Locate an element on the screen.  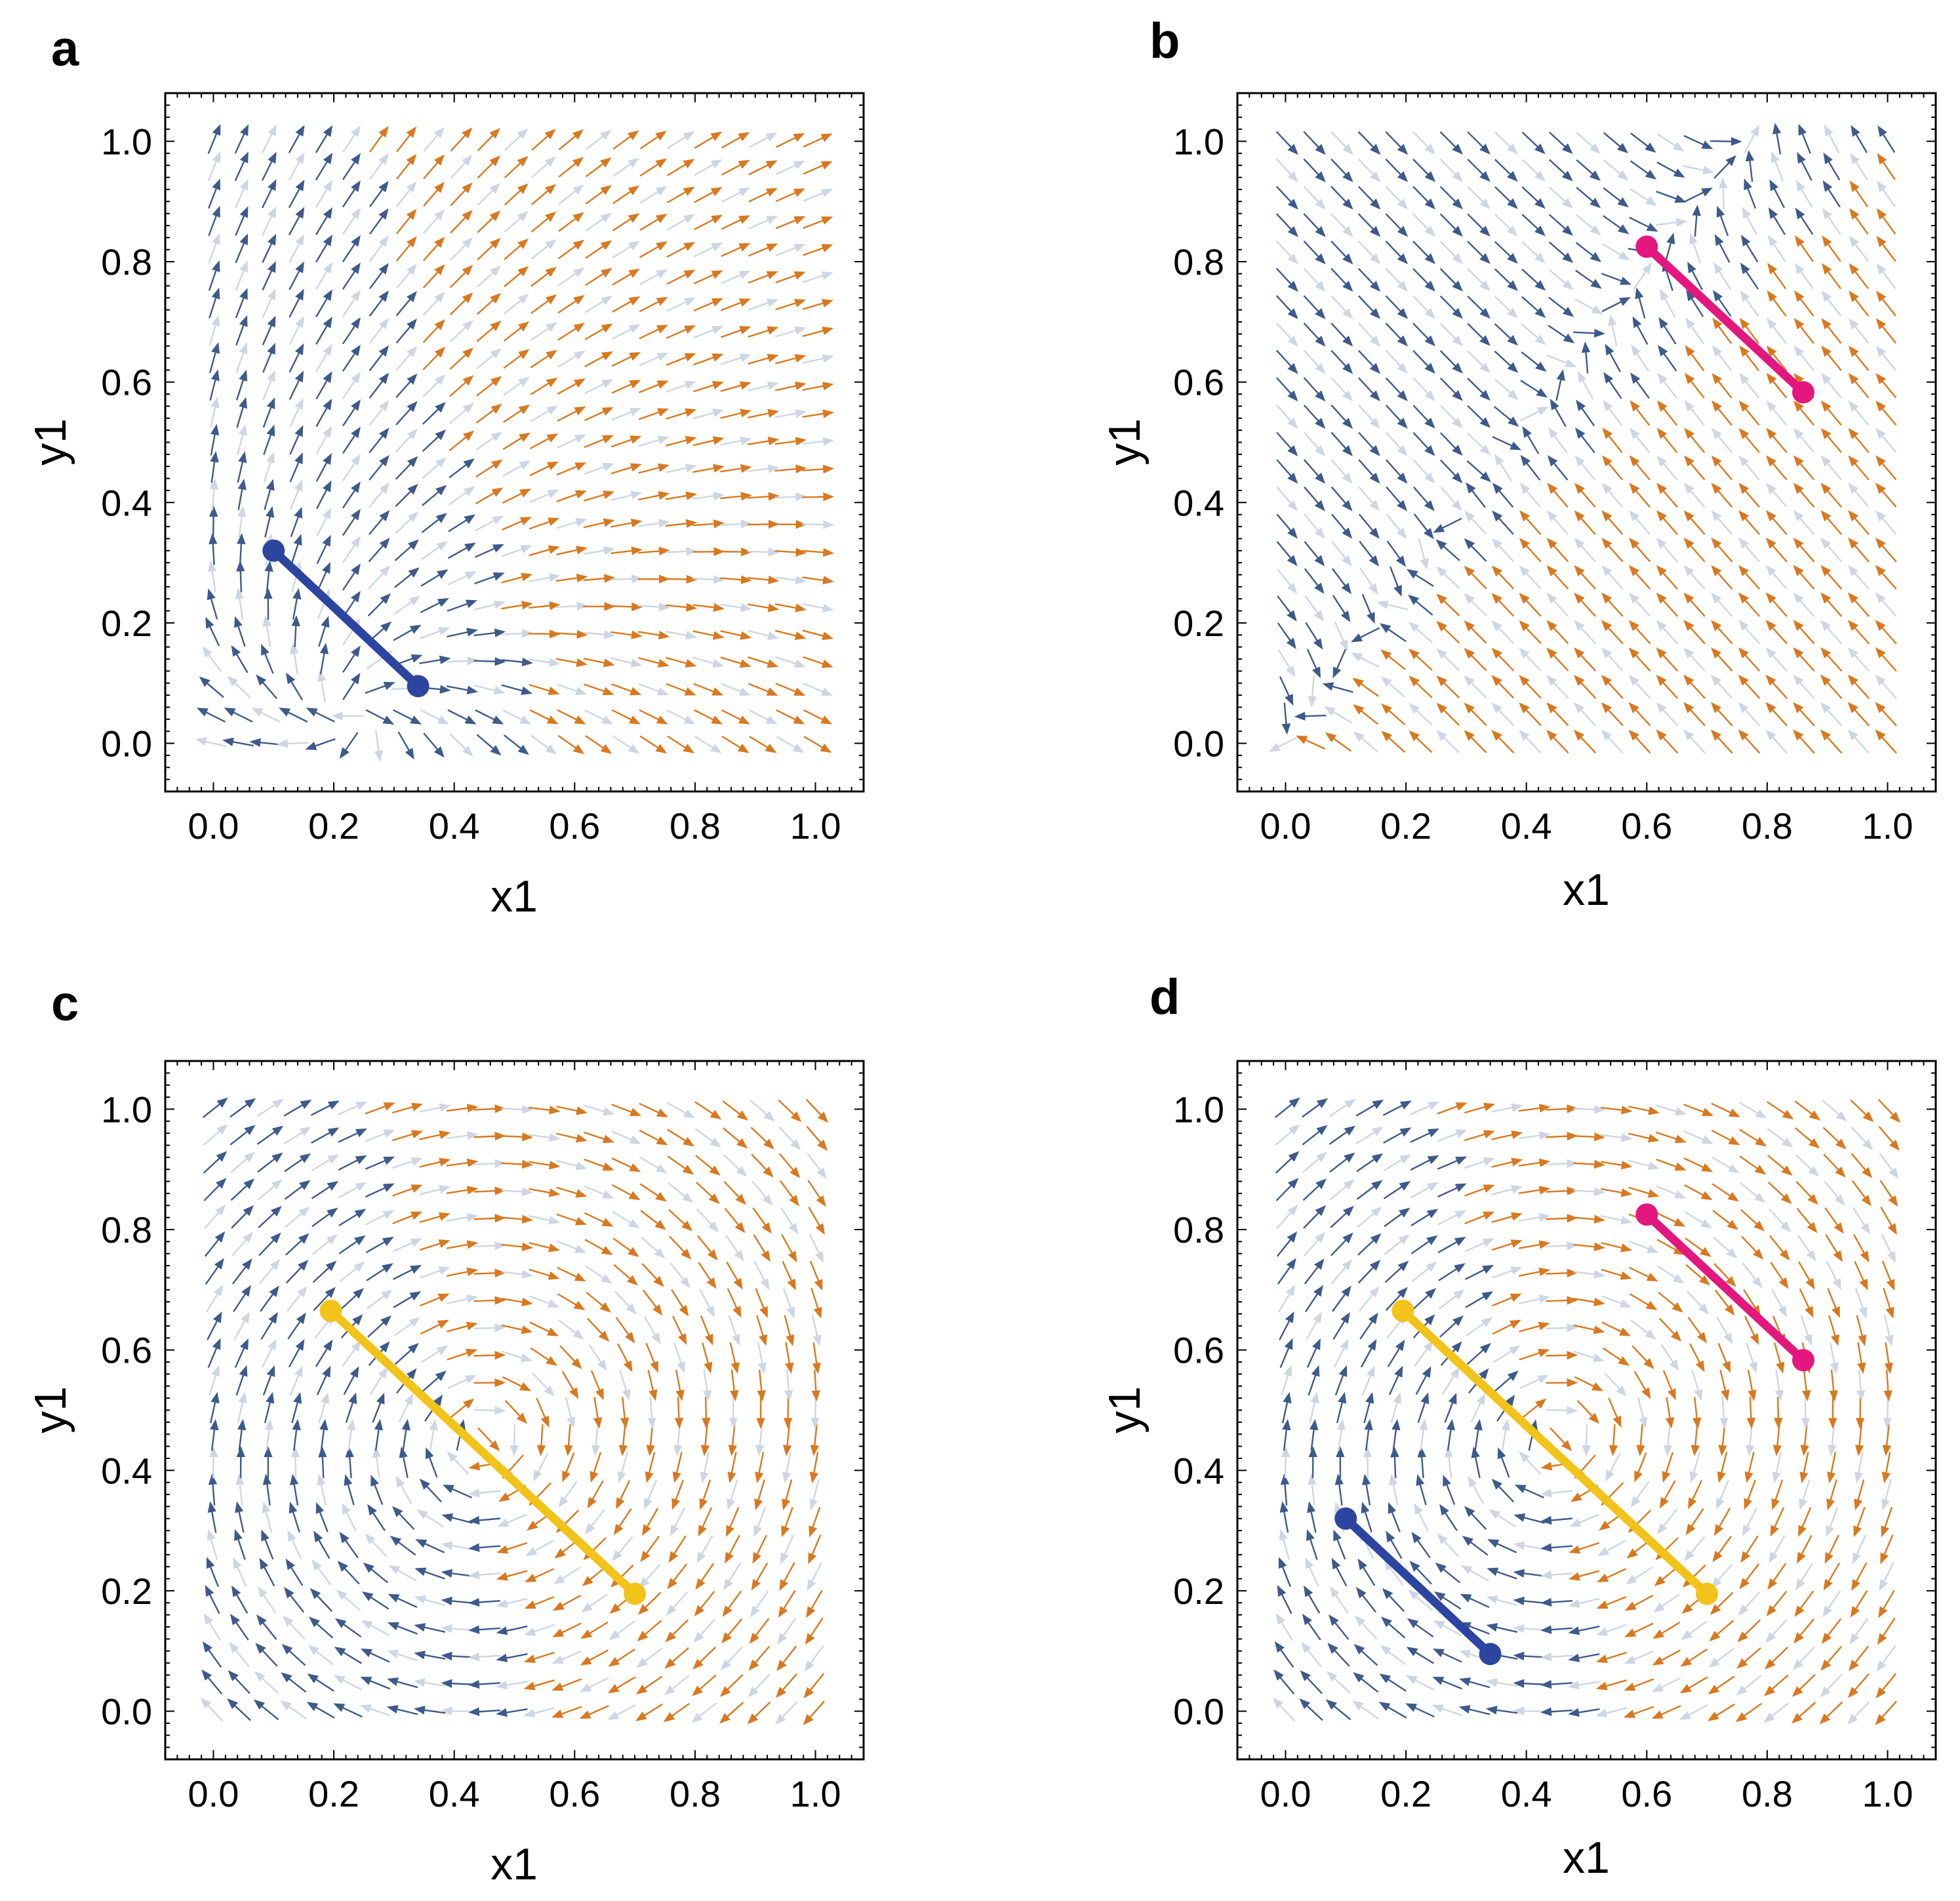
y-tick-labels: 0.00.20.40.60.81.0 is located at coordinates (1198, 442).